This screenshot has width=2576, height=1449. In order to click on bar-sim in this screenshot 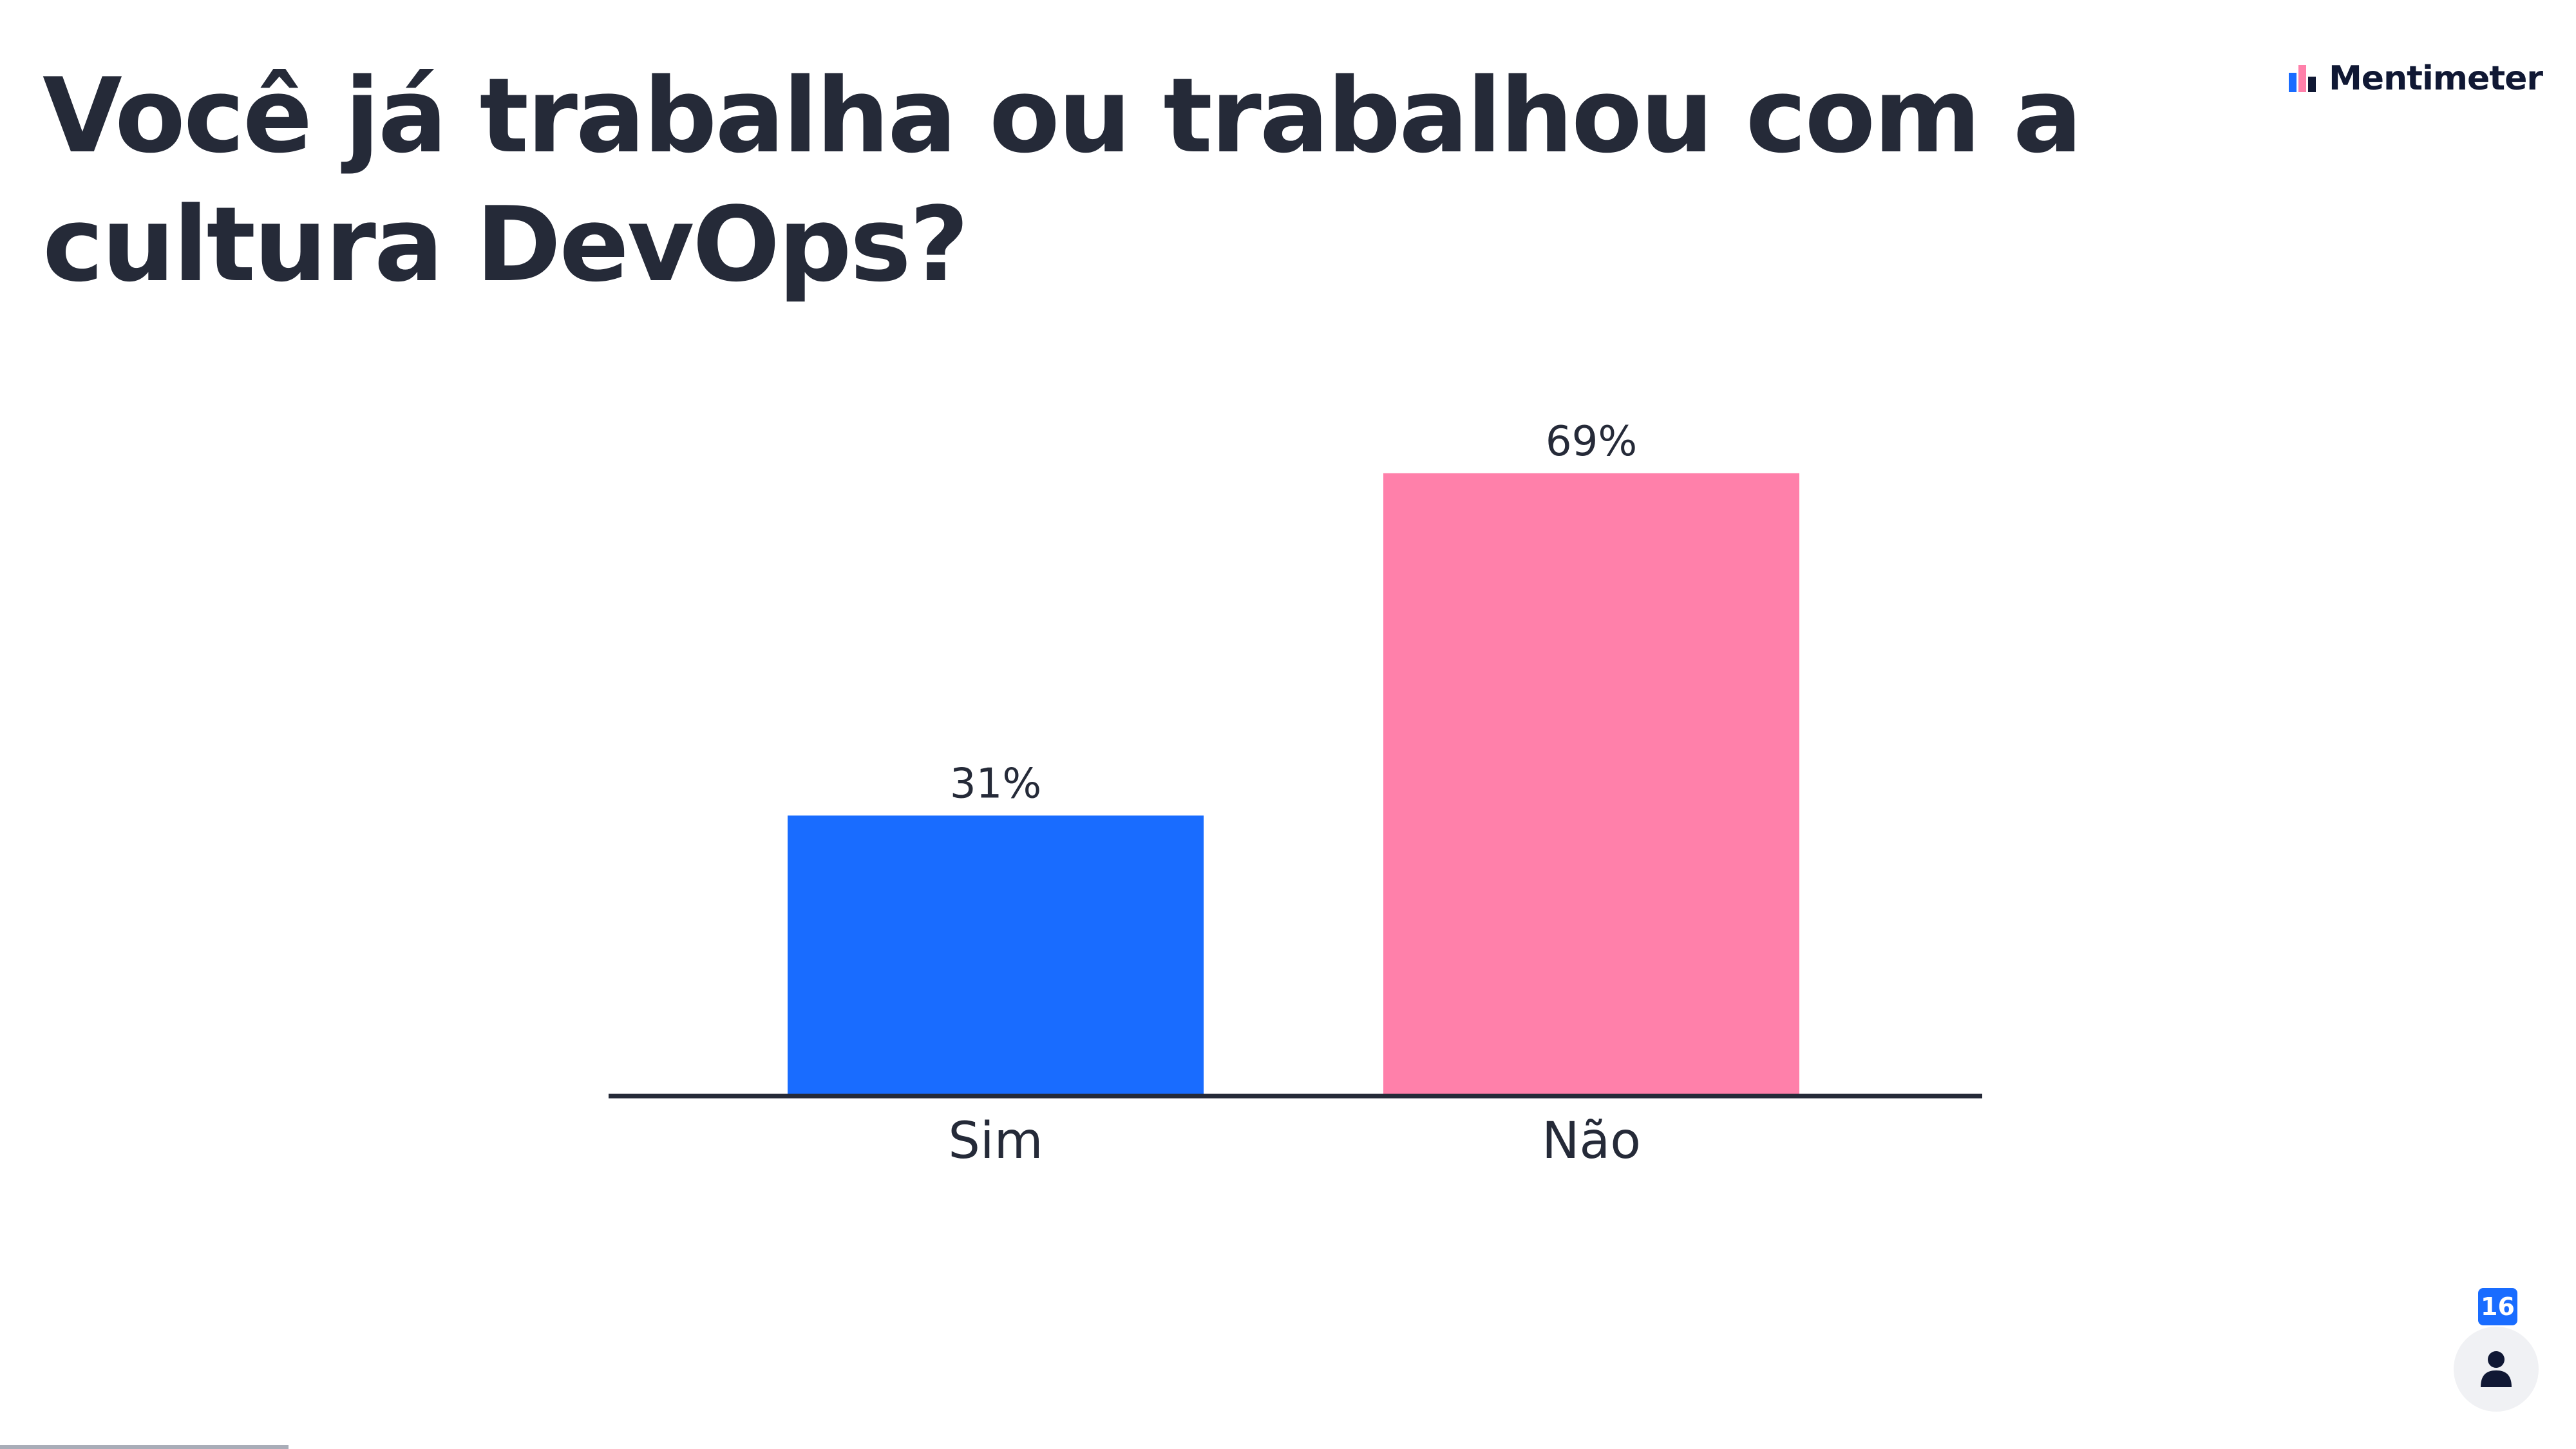, I will do `click(996, 955)`.